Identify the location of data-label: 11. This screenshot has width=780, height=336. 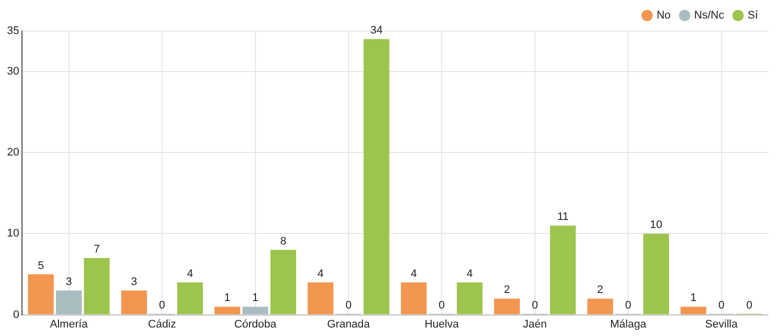
(563, 217).